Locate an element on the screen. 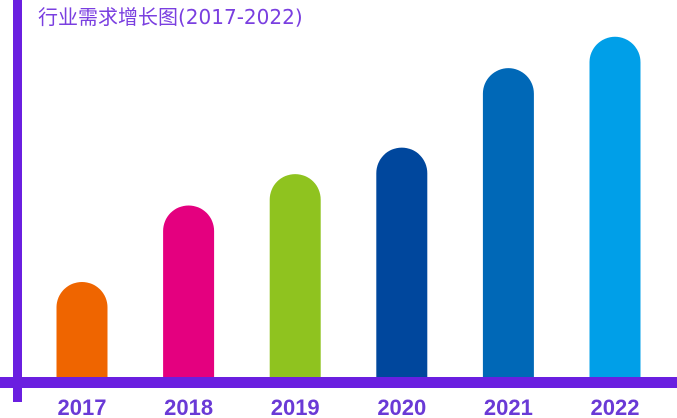  x-tick-label-2017: 2017 is located at coordinates (82, 406).